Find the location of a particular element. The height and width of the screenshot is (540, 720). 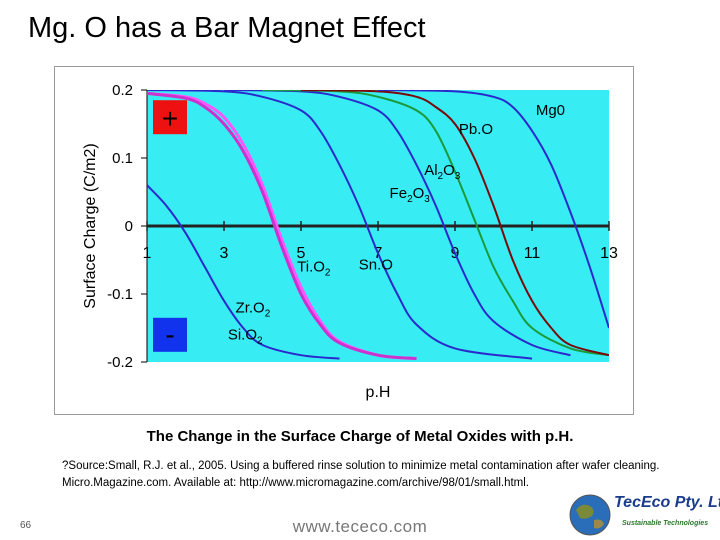

series-label: Zr.O2 is located at coordinates (253, 309).